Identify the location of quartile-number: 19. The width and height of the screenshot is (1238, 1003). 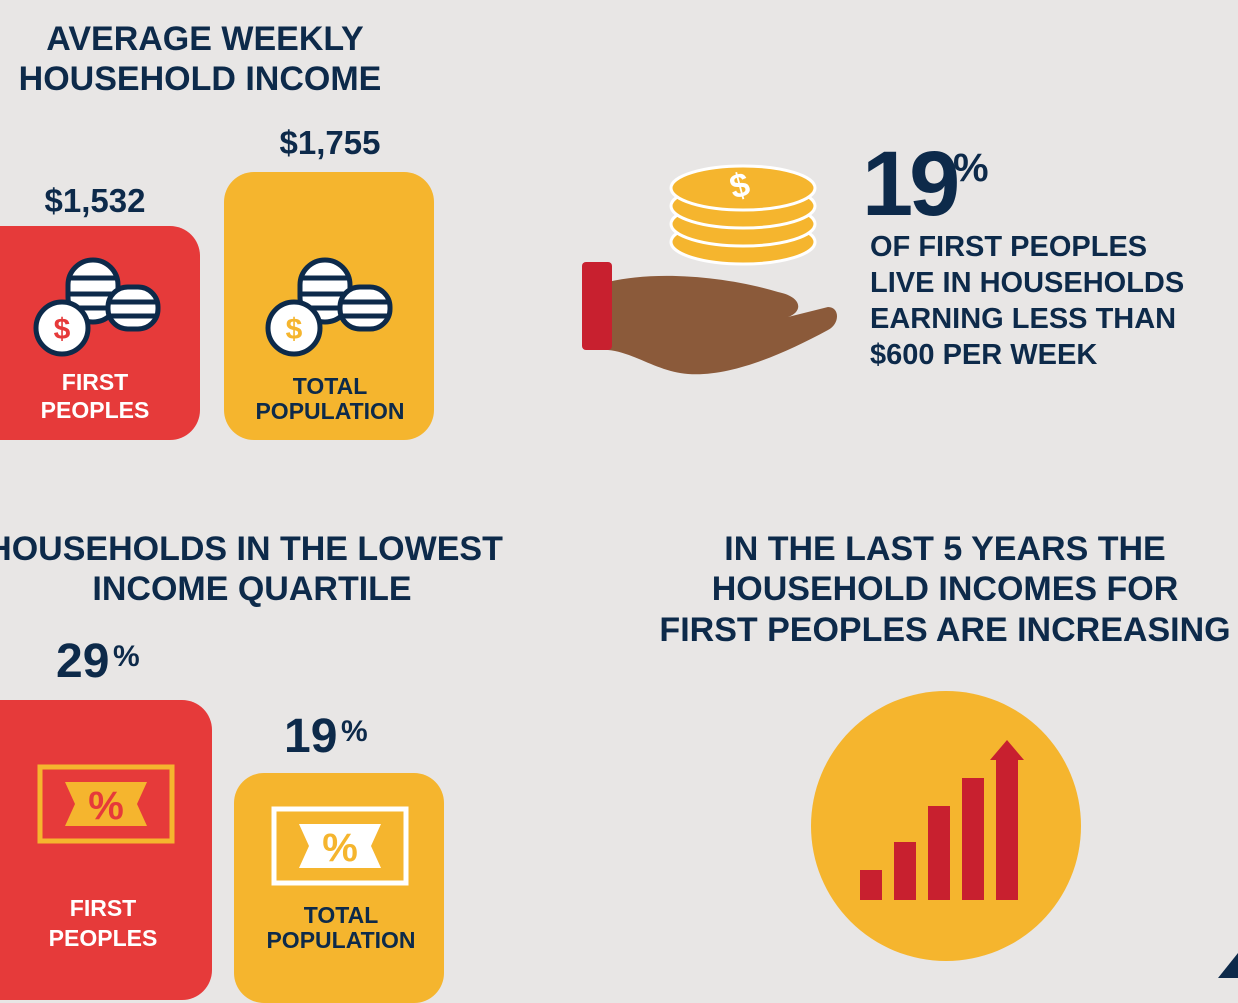
(311, 736).